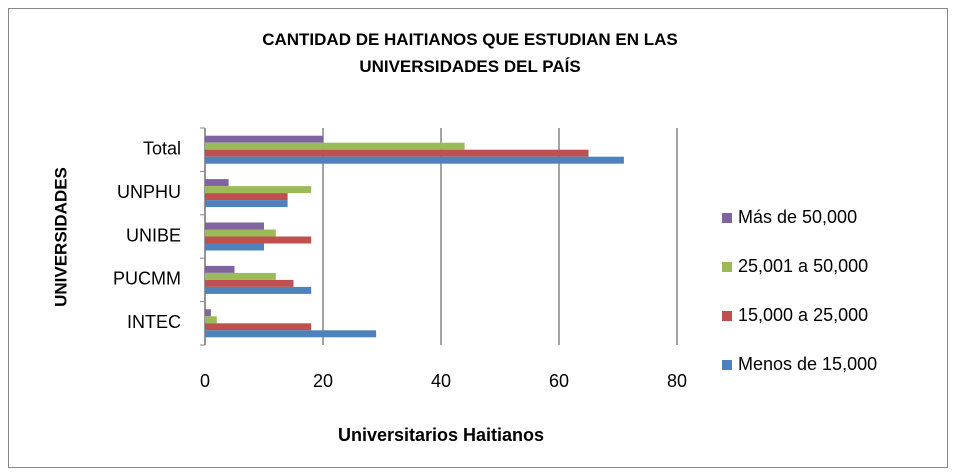 This screenshot has width=956, height=476. I want to click on x-axis-label: Universitarios Haitianos, so click(441, 435).